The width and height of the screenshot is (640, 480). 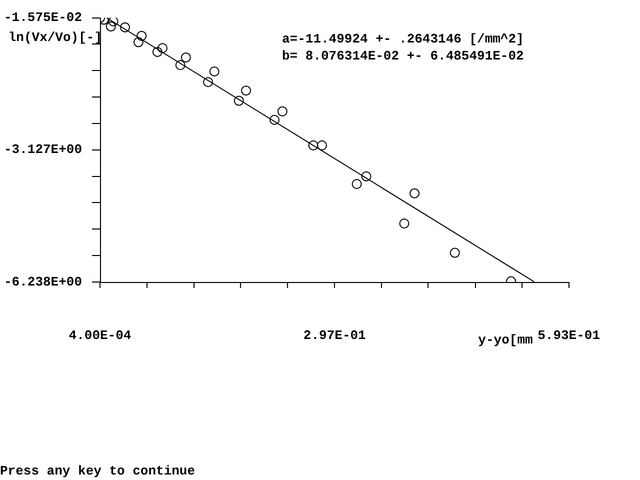 What do you see at coordinates (334, 336) in the screenshot?
I see `x-tick-label: 2.97E-01` at bounding box center [334, 336].